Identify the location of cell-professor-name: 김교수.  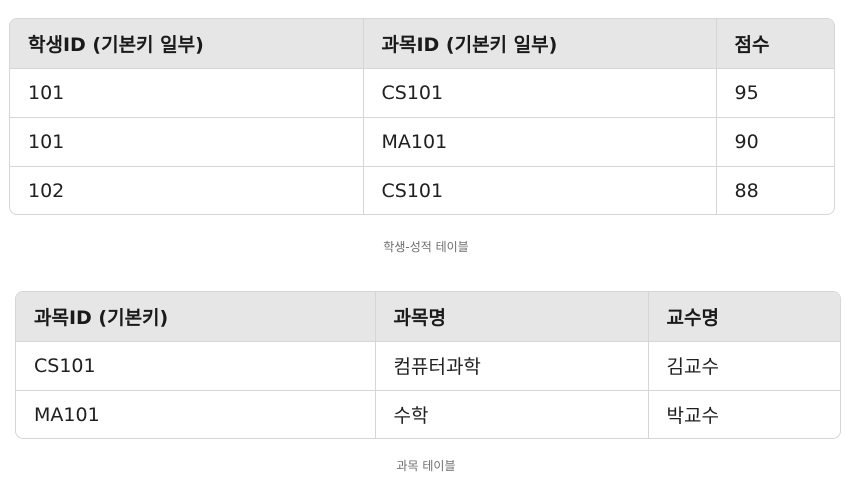
(744, 366).